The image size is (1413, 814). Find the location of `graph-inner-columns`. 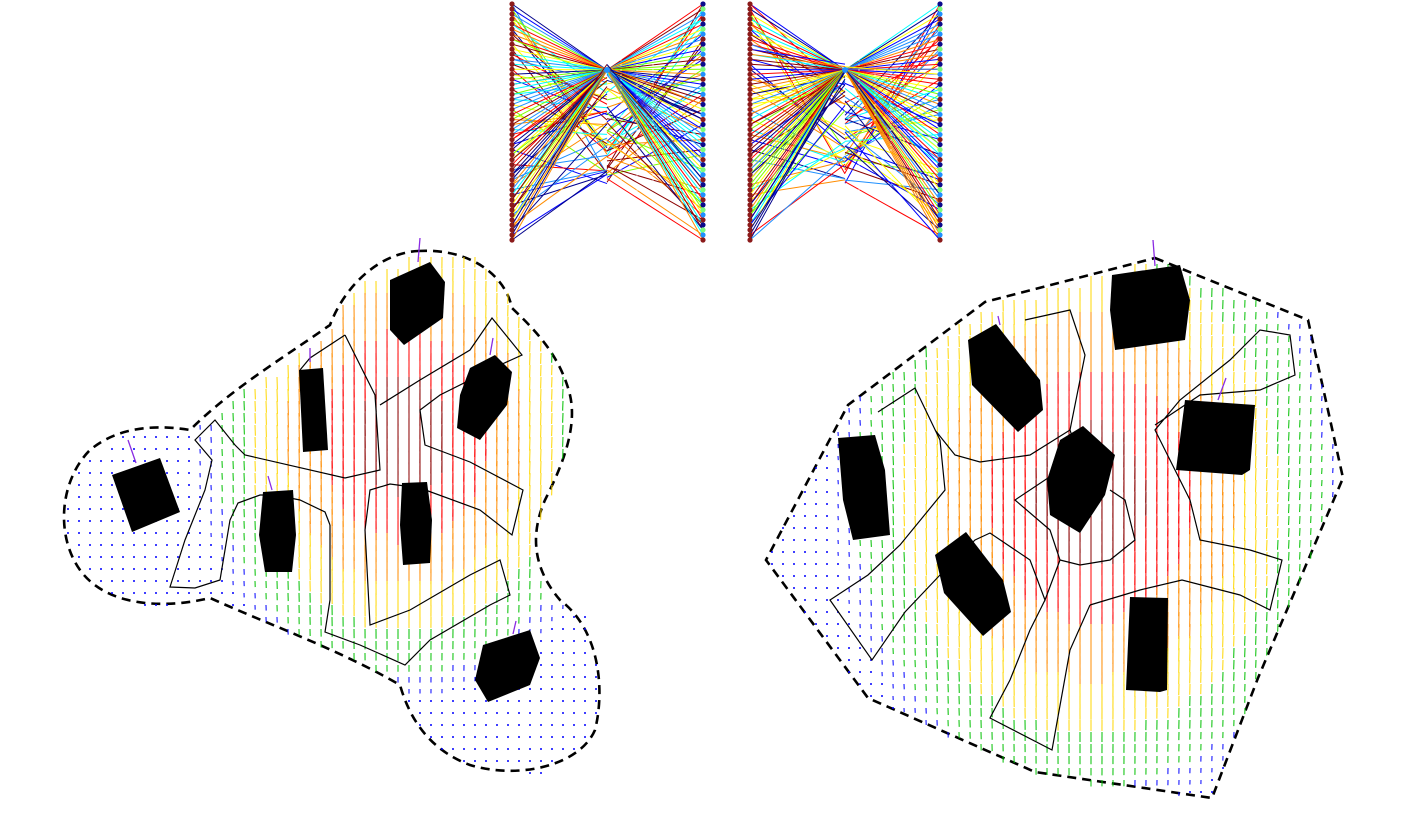

graph-inner-columns is located at coordinates (637, 129).